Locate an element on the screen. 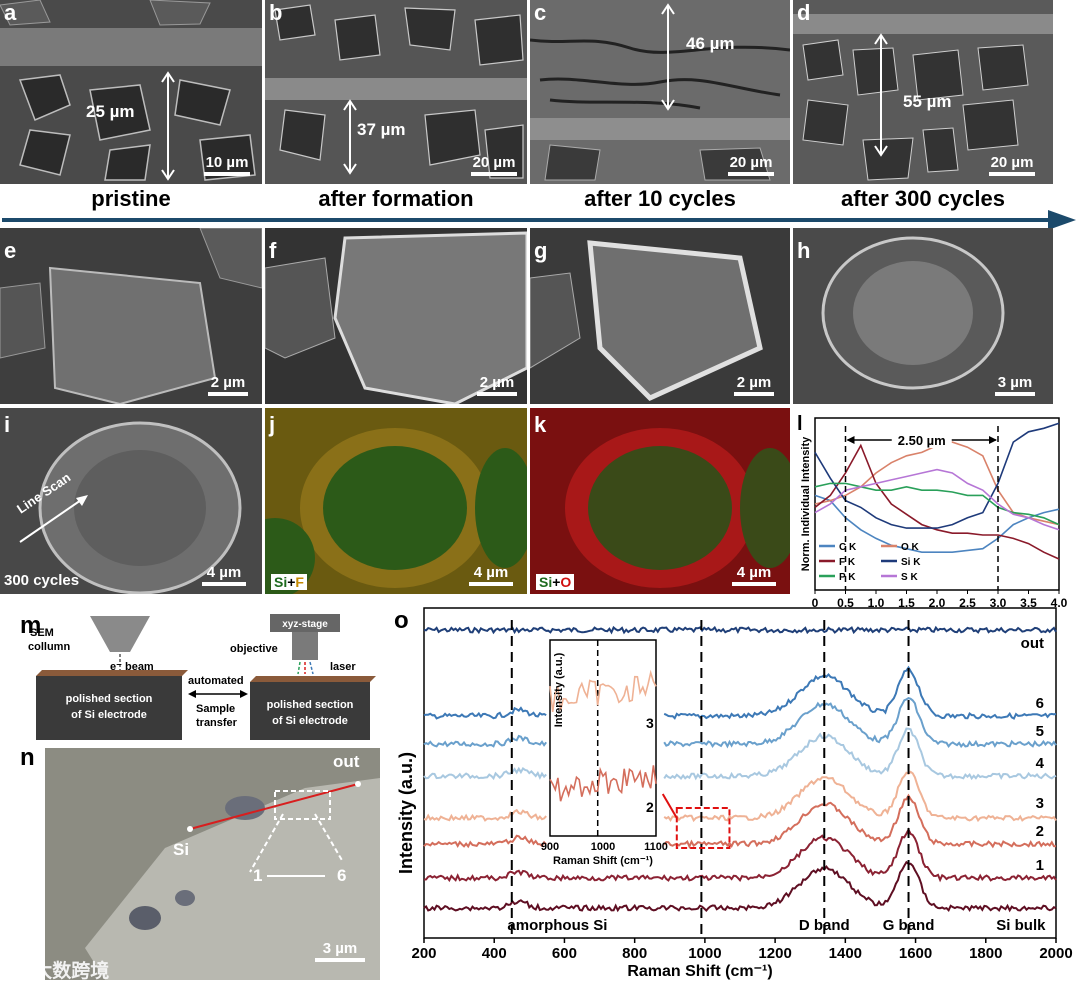 The width and height of the screenshot is (1080, 985). panel-label-g: g is located at coordinates (541, 250).